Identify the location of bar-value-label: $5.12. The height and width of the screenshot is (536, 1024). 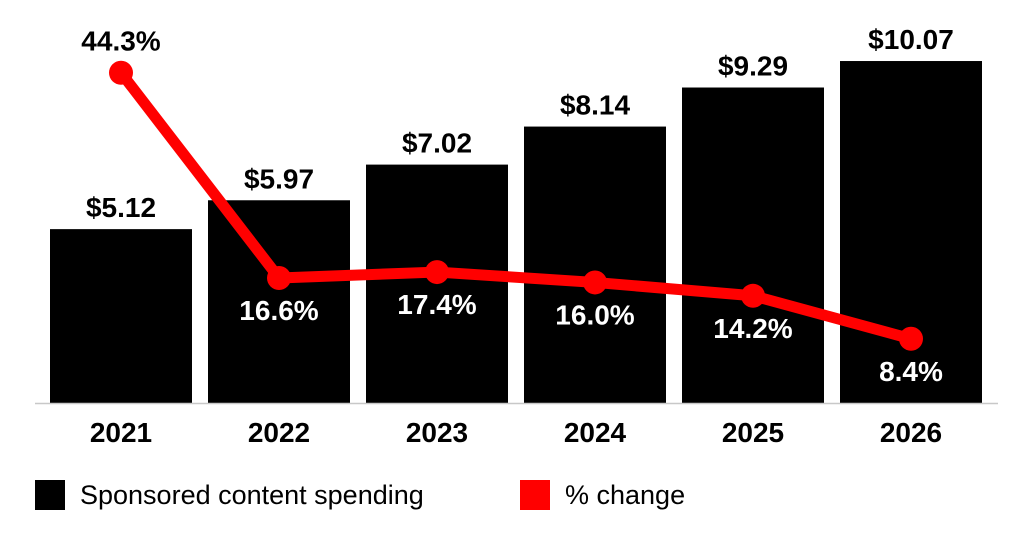
(121, 207).